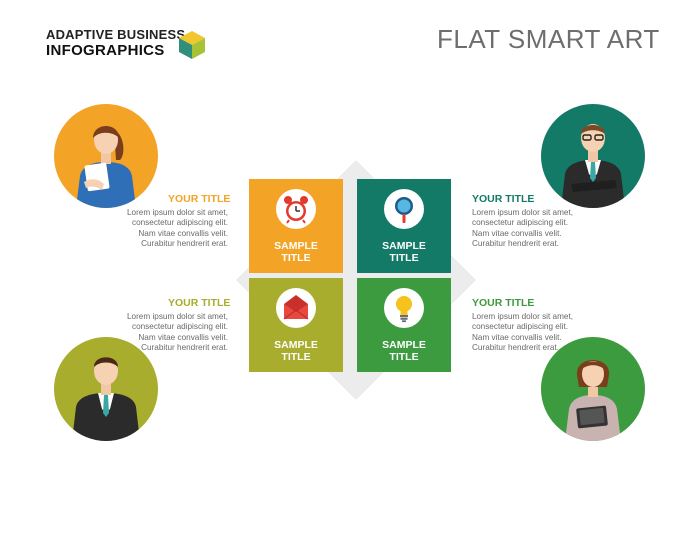 This screenshot has height=547, width=700. Describe the element at coordinates (404, 209) in the screenshot. I see `magnifier-icon` at that location.